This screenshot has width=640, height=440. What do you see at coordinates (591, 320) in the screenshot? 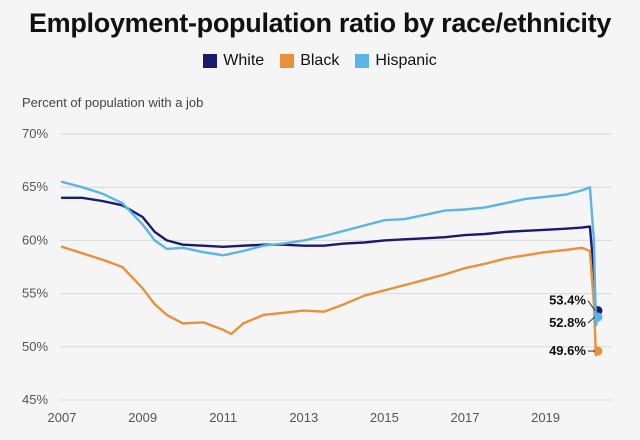
I see `end-label-connector-hispanic` at bounding box center [591, 320].